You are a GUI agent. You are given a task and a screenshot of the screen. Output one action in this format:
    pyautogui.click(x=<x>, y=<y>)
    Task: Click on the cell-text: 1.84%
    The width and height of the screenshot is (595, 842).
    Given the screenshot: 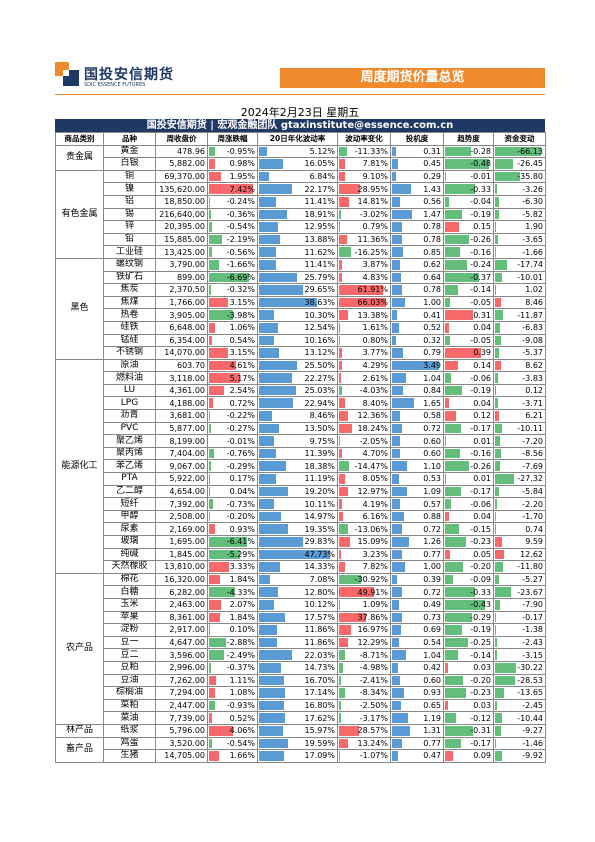 What is the action you would take?
    pyautogui.click(x=242, y=580)
    